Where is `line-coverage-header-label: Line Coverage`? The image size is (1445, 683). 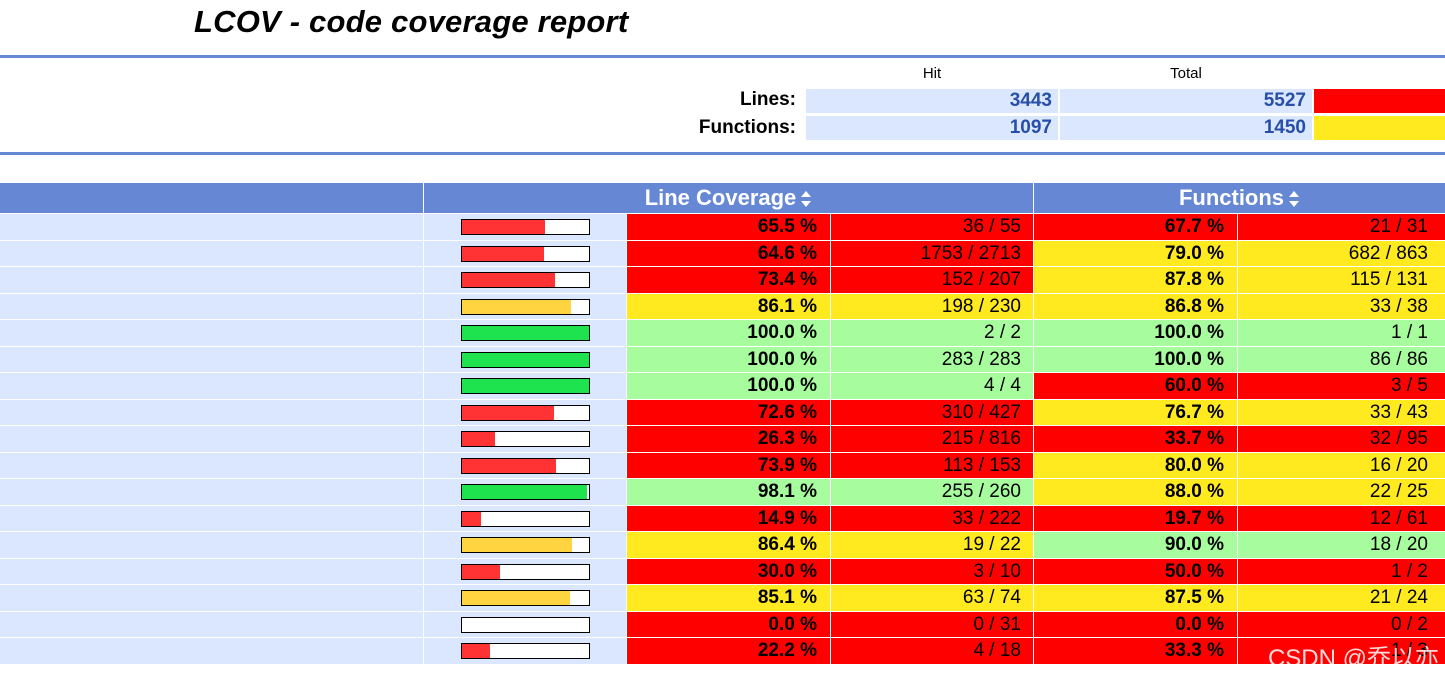
line-coverage-header-label: Line Coverage is located at coordinates (720, 197).